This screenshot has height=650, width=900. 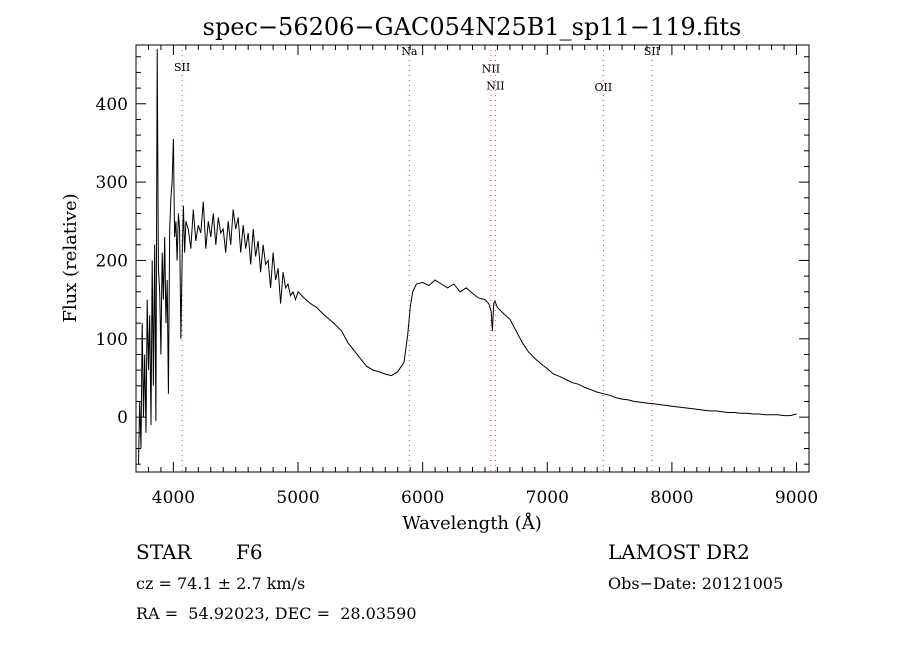 What do you see at coordinates (70, 257) in the screenshot?
I see `y-axis-label: Flux (relative)` at bounding box center [70, 257].